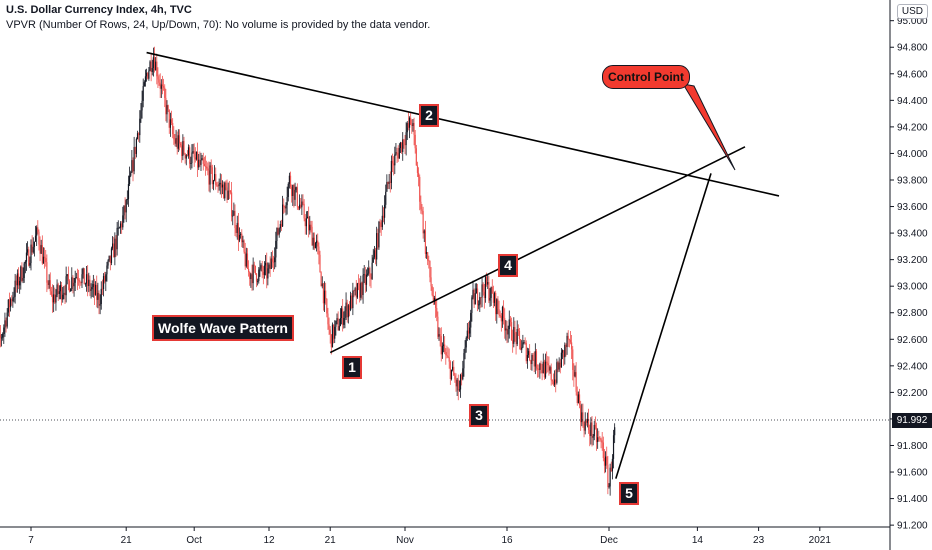 The height and width of the screenshot is (550, 932). Describe the element at coordinates (912, 234) in the screenshot. I see `y-tick-label: 93.400` at that location.